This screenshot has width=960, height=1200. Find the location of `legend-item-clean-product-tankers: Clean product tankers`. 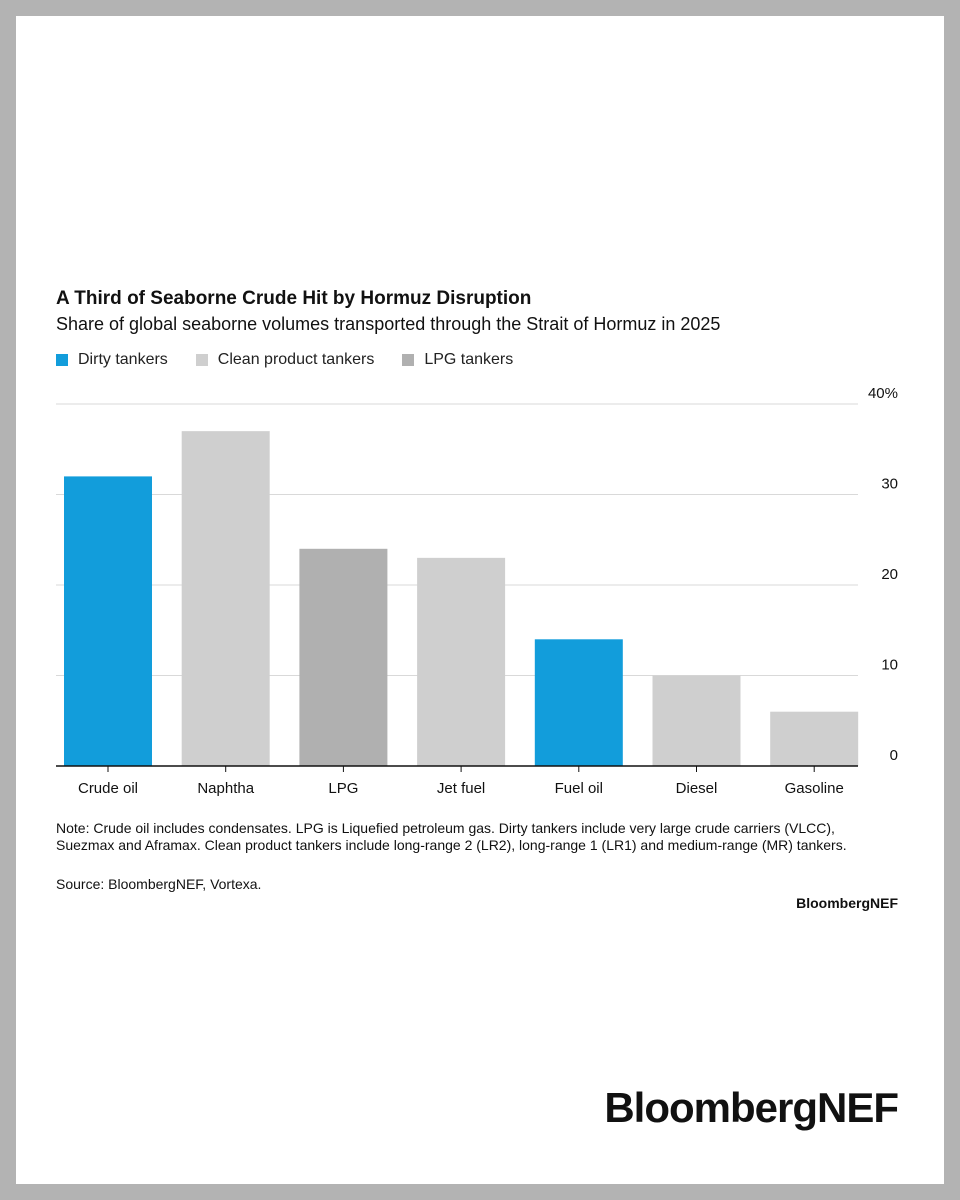

legend-item-clean-product-tankers: Clean product tankers is located at coordinates (285, 360).